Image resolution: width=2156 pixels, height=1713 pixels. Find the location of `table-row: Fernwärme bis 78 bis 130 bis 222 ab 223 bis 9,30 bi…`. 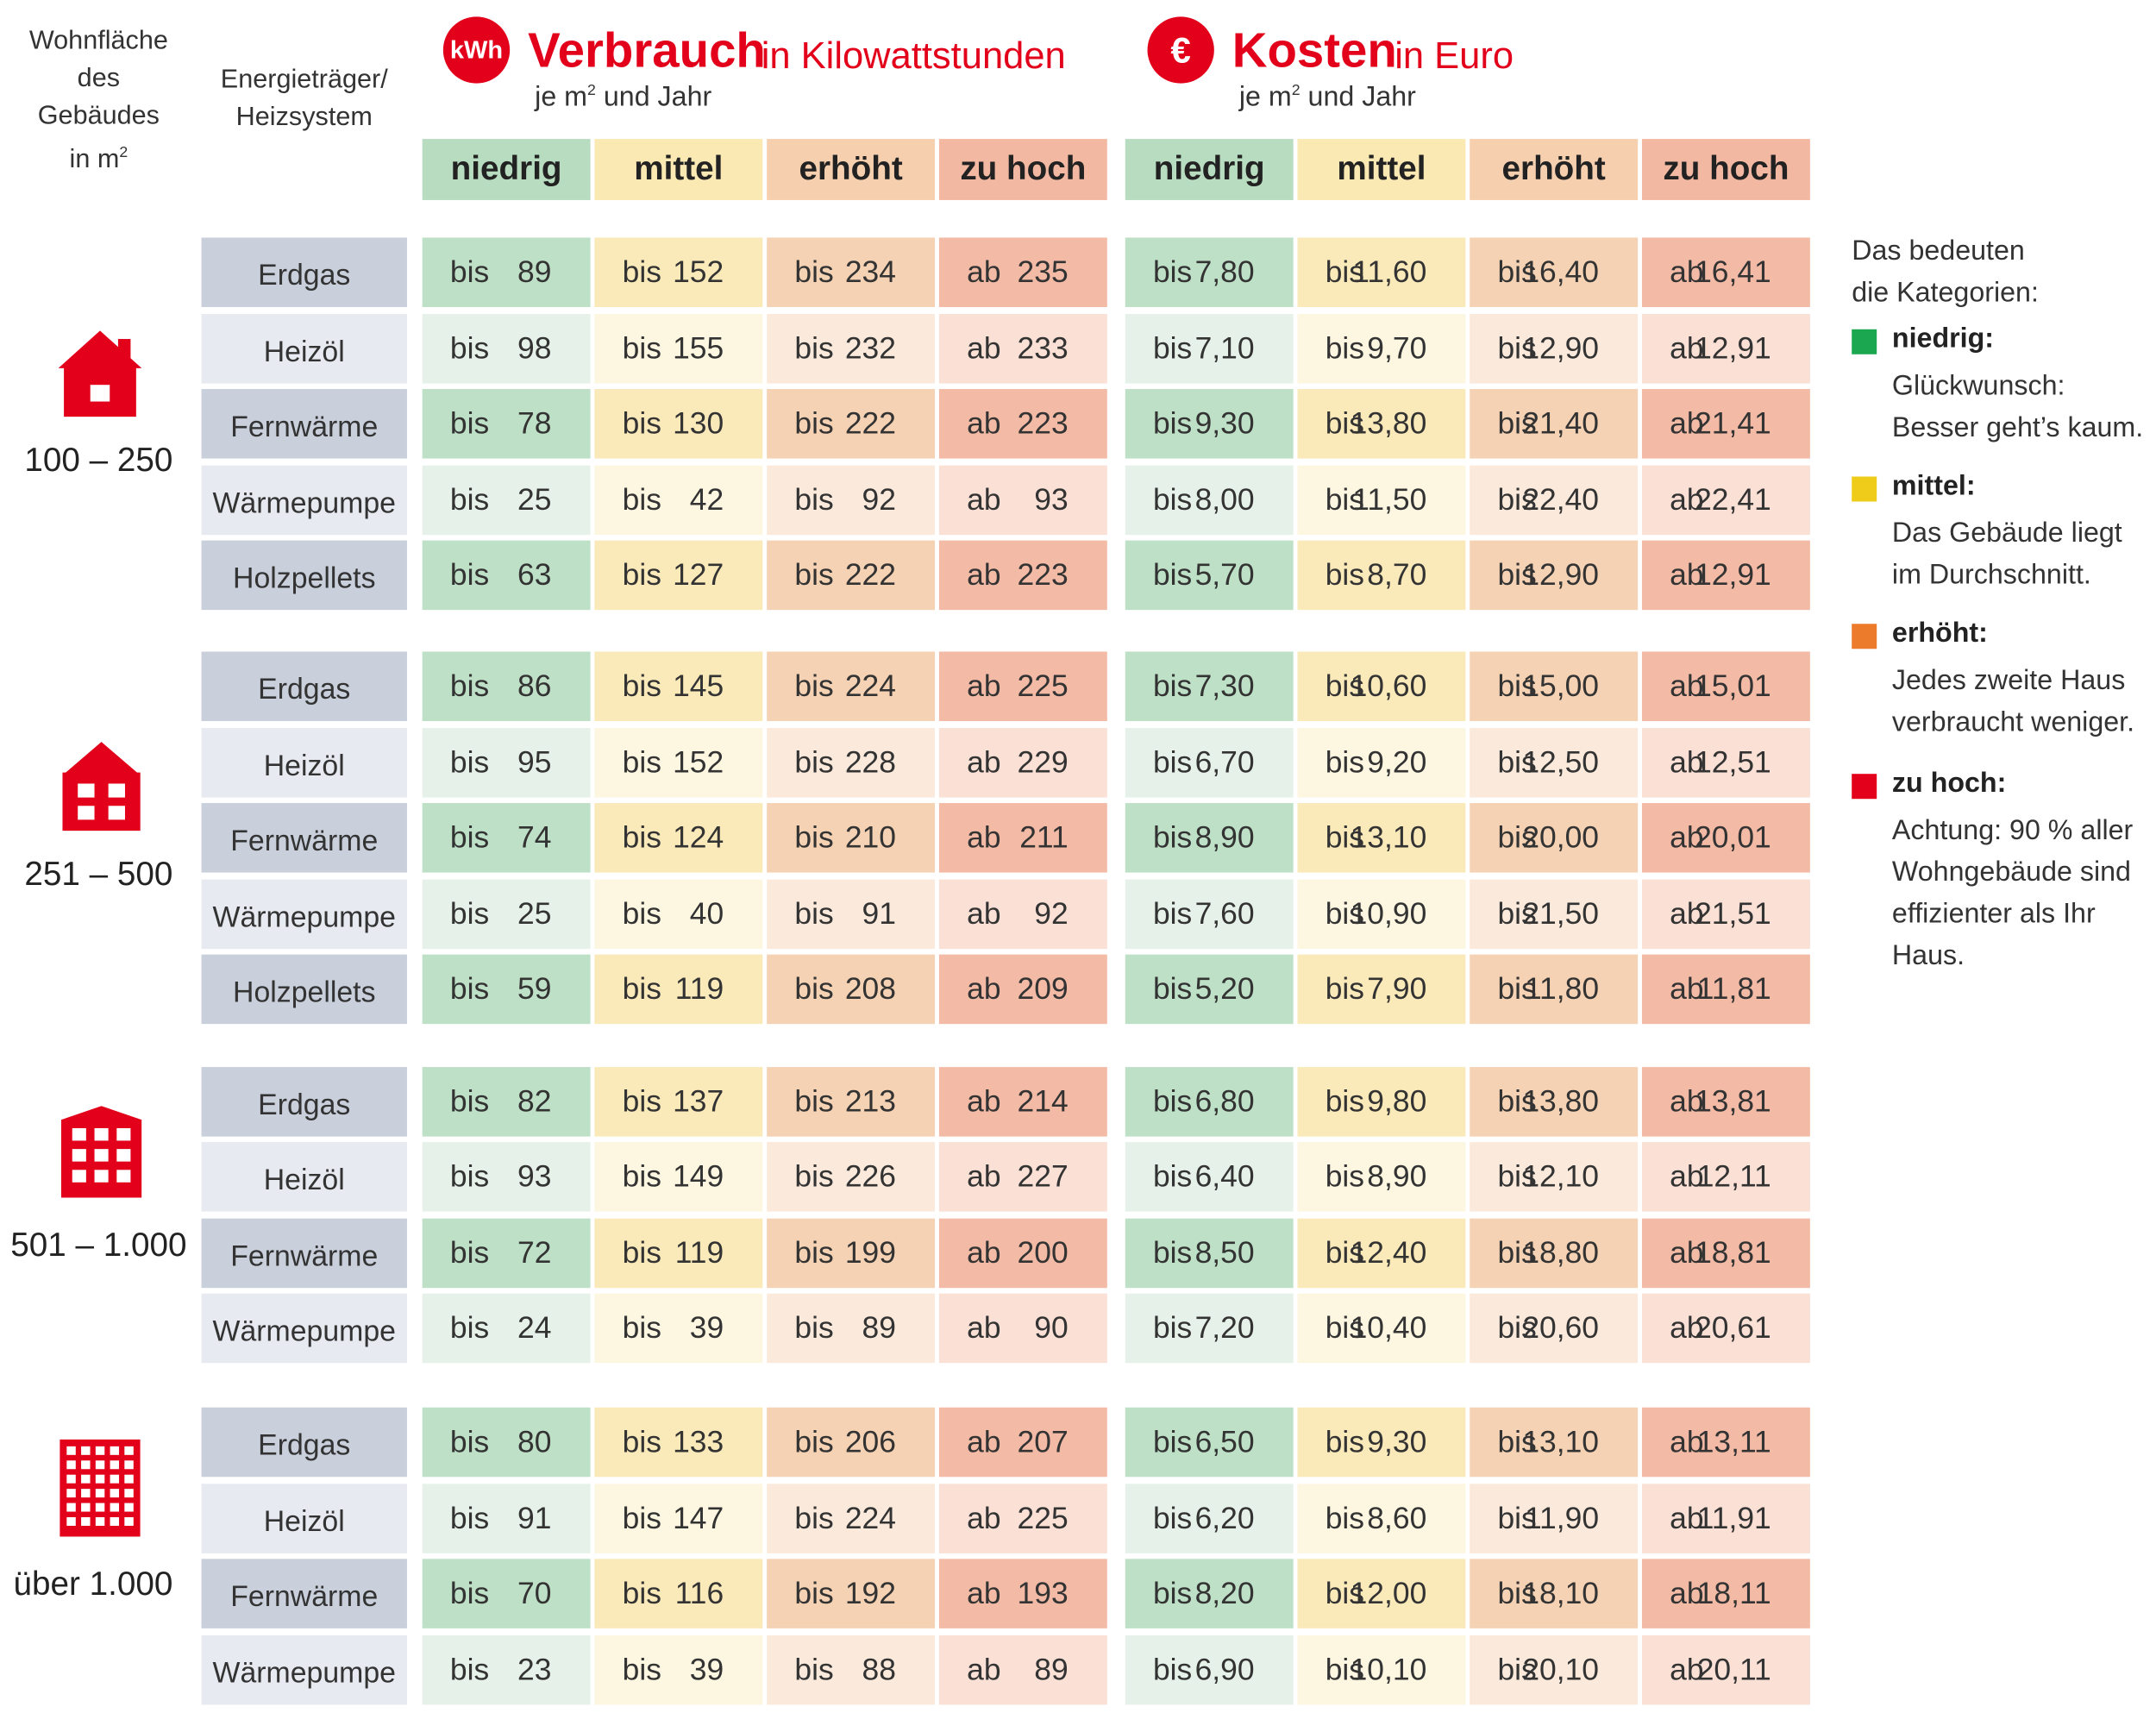

table-row: Fernwärme bis 78 bis 130 bis 222 ab 223 bis 9,30 bi… is located at coordinates (907, 424).